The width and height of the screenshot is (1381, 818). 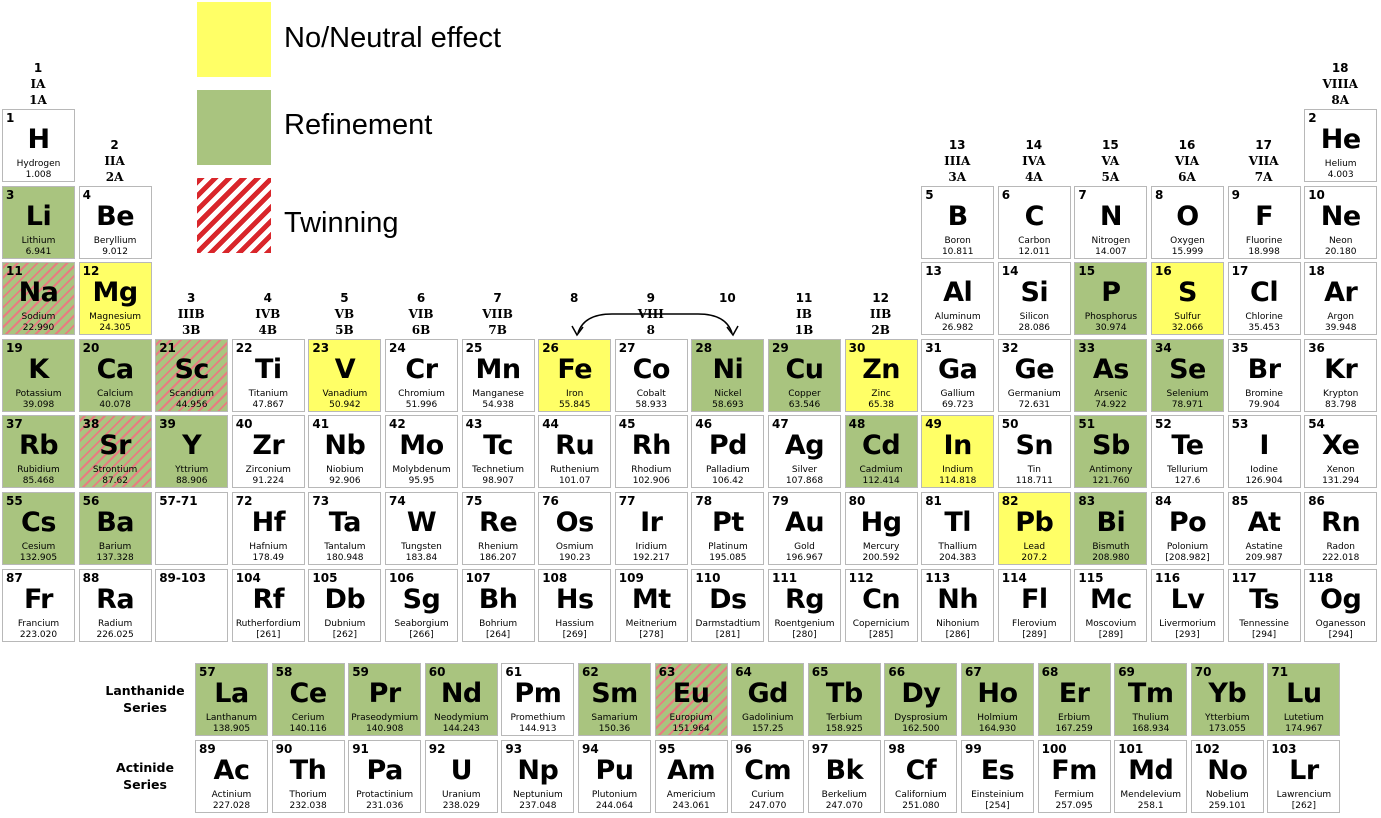 What do you see at coordinates (614, 693) in the screenshot?
I see `element-symbol: Sm` at bounding box center [614, 693].